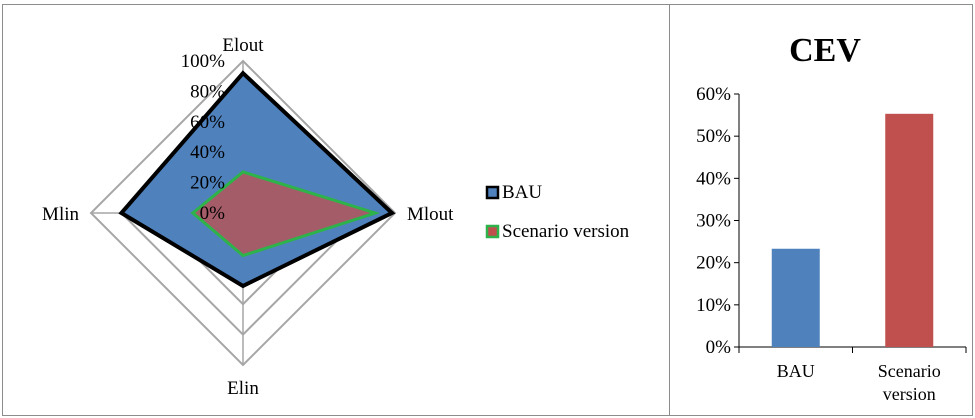 The width and height of the screenshot is (975, 418). What do you see at coordinates (207, 183) in the screenshot?
I see `radar-tick-label: 20%` at bounding box center [207, 183].